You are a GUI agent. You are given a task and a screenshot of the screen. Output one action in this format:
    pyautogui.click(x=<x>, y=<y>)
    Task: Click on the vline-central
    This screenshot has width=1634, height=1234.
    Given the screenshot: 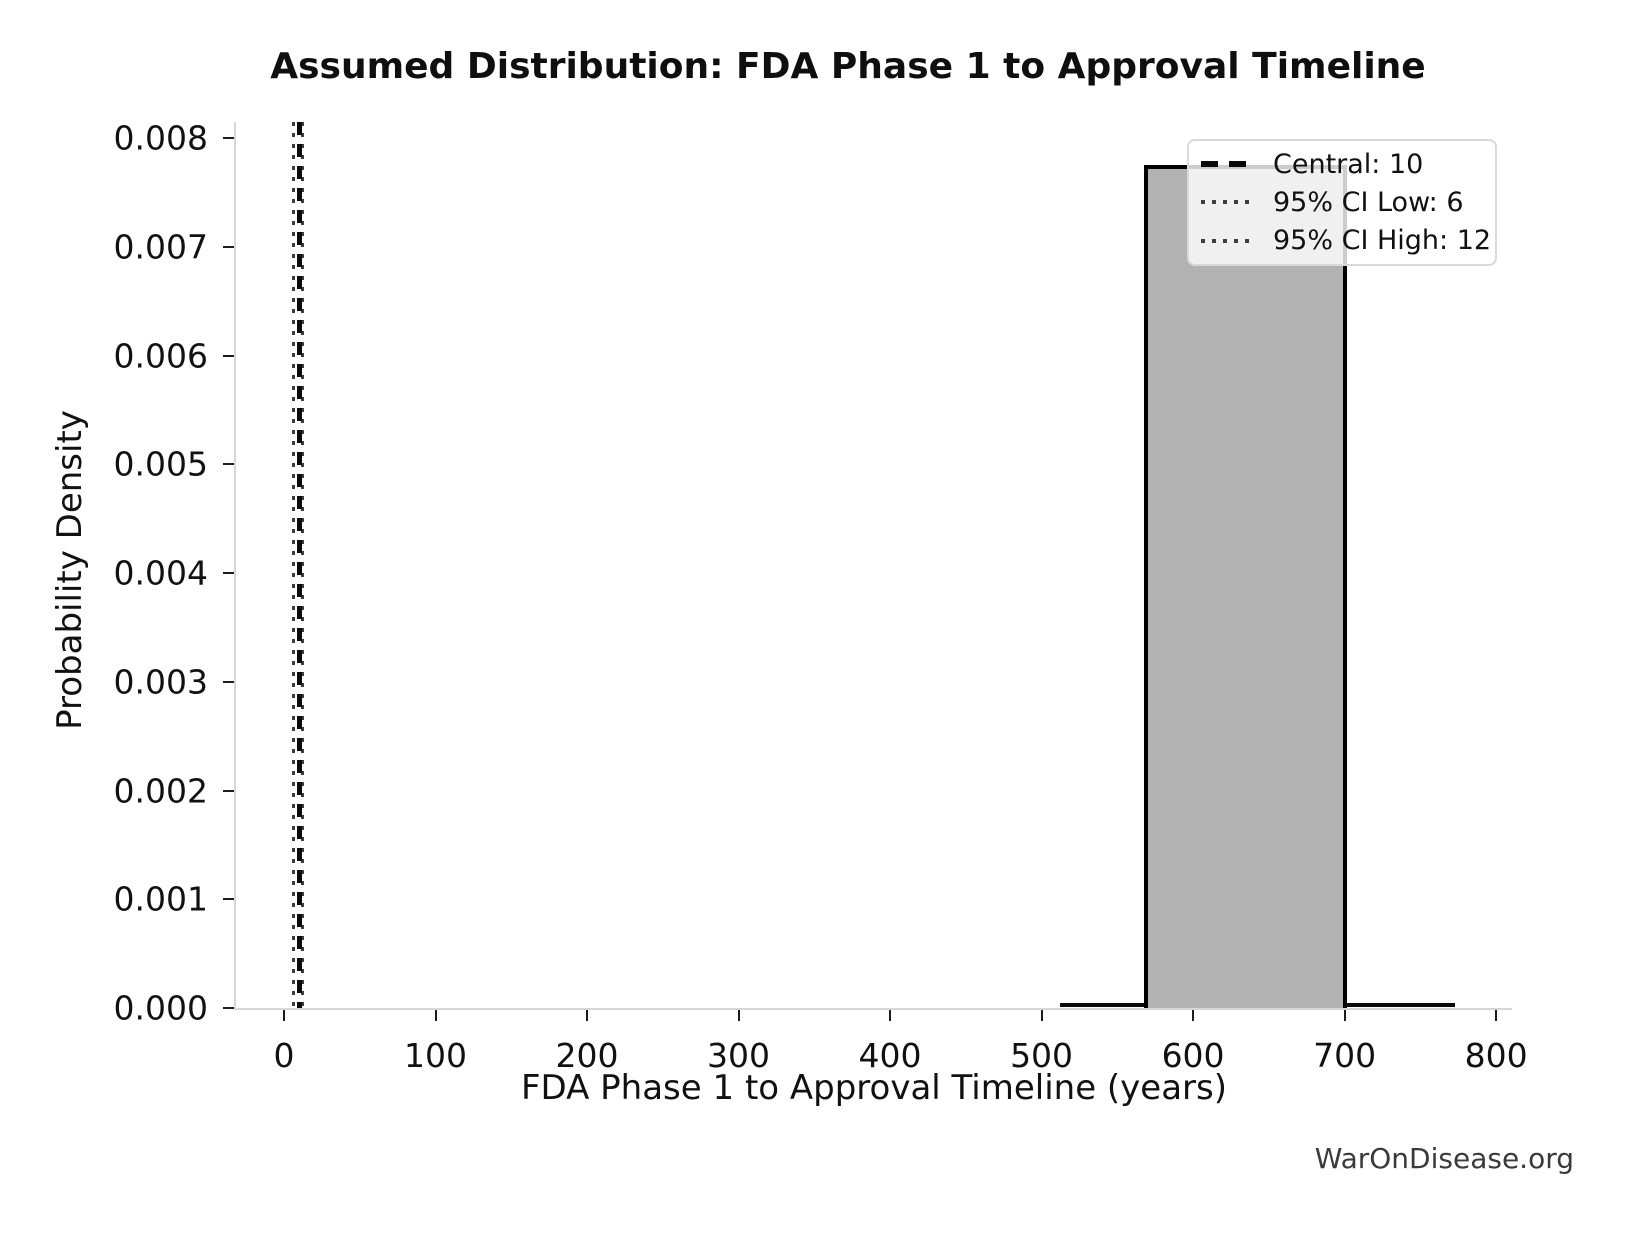 What is the action you would take?
    pyautogui.click(x=299, y=565)
    